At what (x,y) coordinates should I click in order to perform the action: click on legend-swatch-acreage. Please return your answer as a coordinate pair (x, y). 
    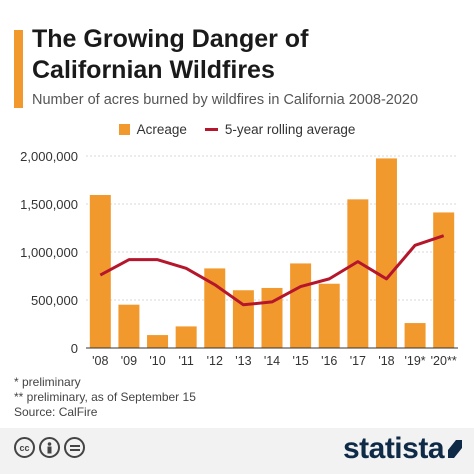
    Looking at the image, I should click on (124, 129).